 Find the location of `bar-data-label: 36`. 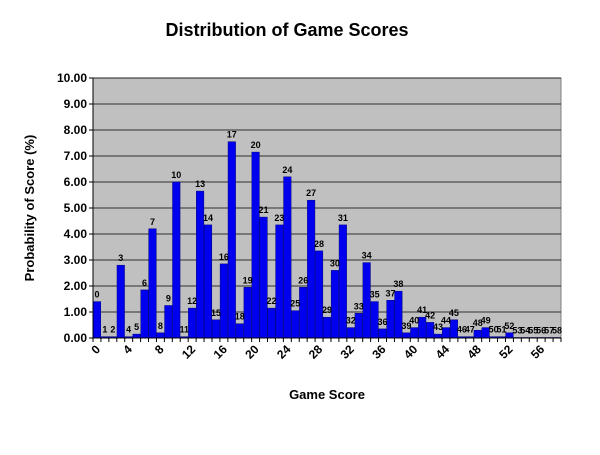

bar-data-label: 36 is located at coordinates (383, 322).